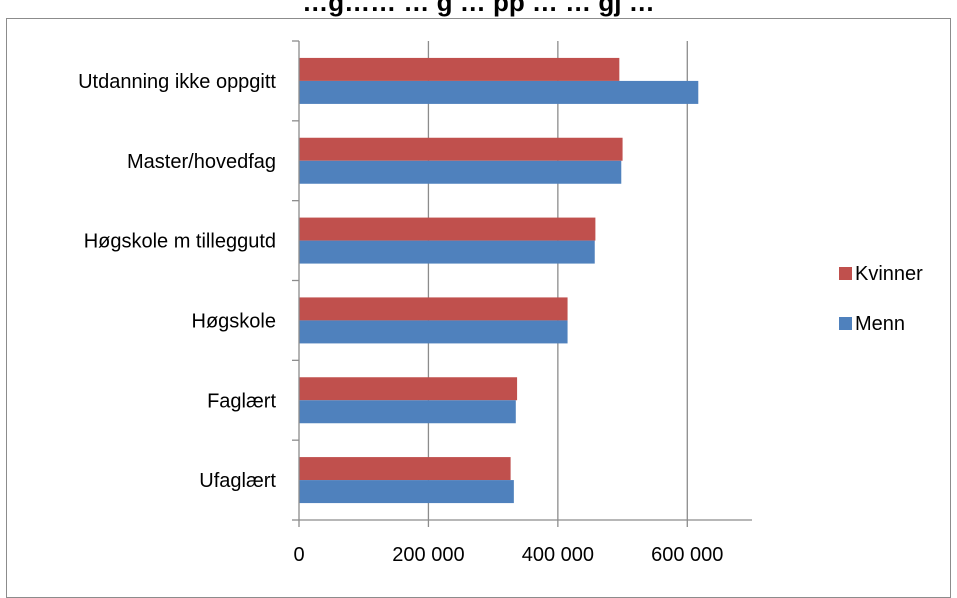 The height and width of the screenshot is (598, 957). Describe the element at coordinates (687, 555) in the screenshot. I see `x-tick-label-3: 600 000` at that location.